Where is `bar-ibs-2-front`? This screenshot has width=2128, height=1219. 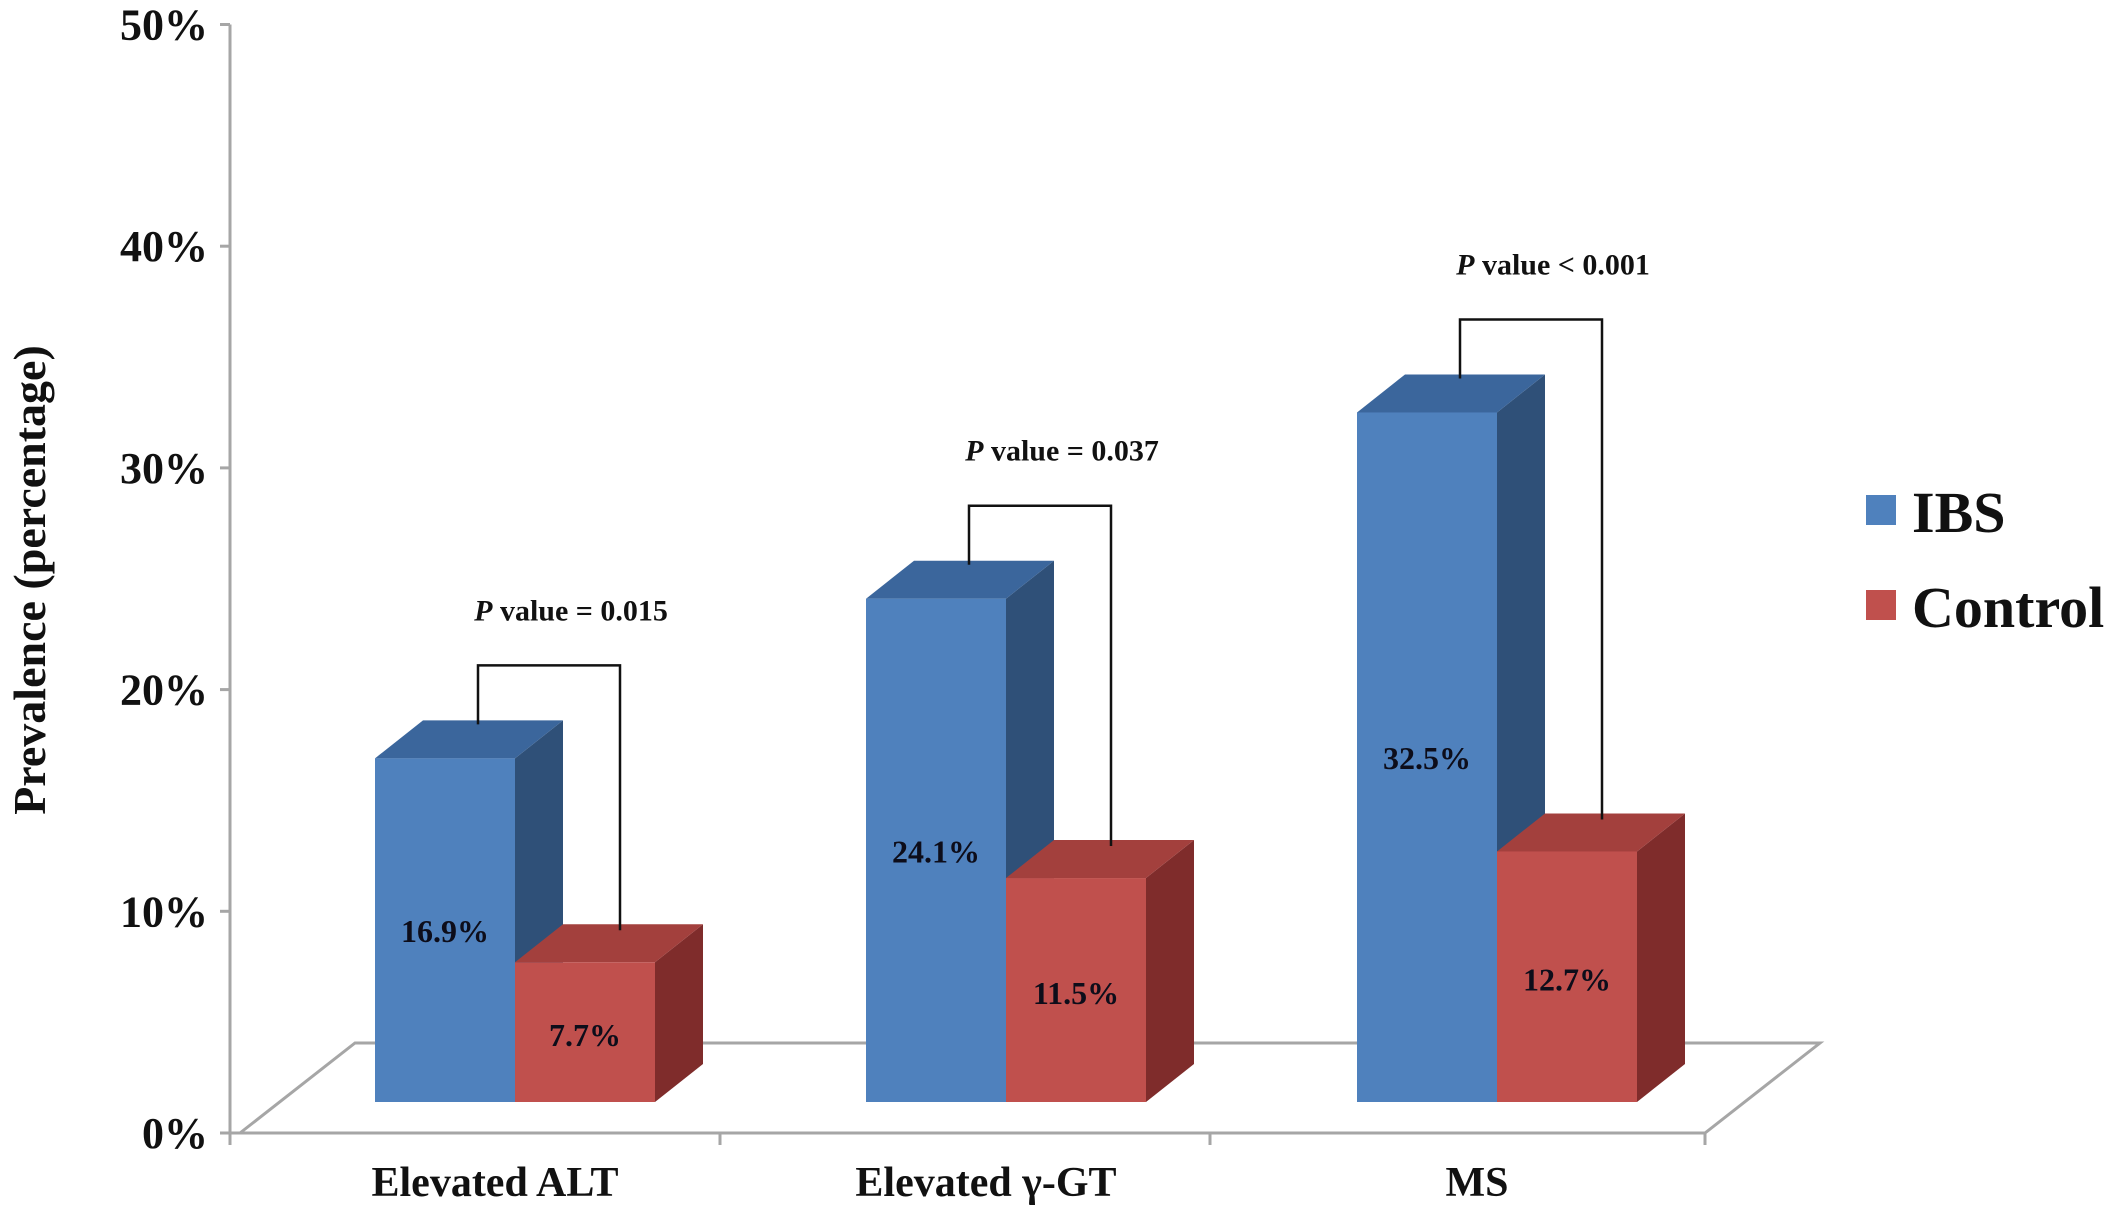
bar-ibs-2-front is located at coordinates (1427, 757).